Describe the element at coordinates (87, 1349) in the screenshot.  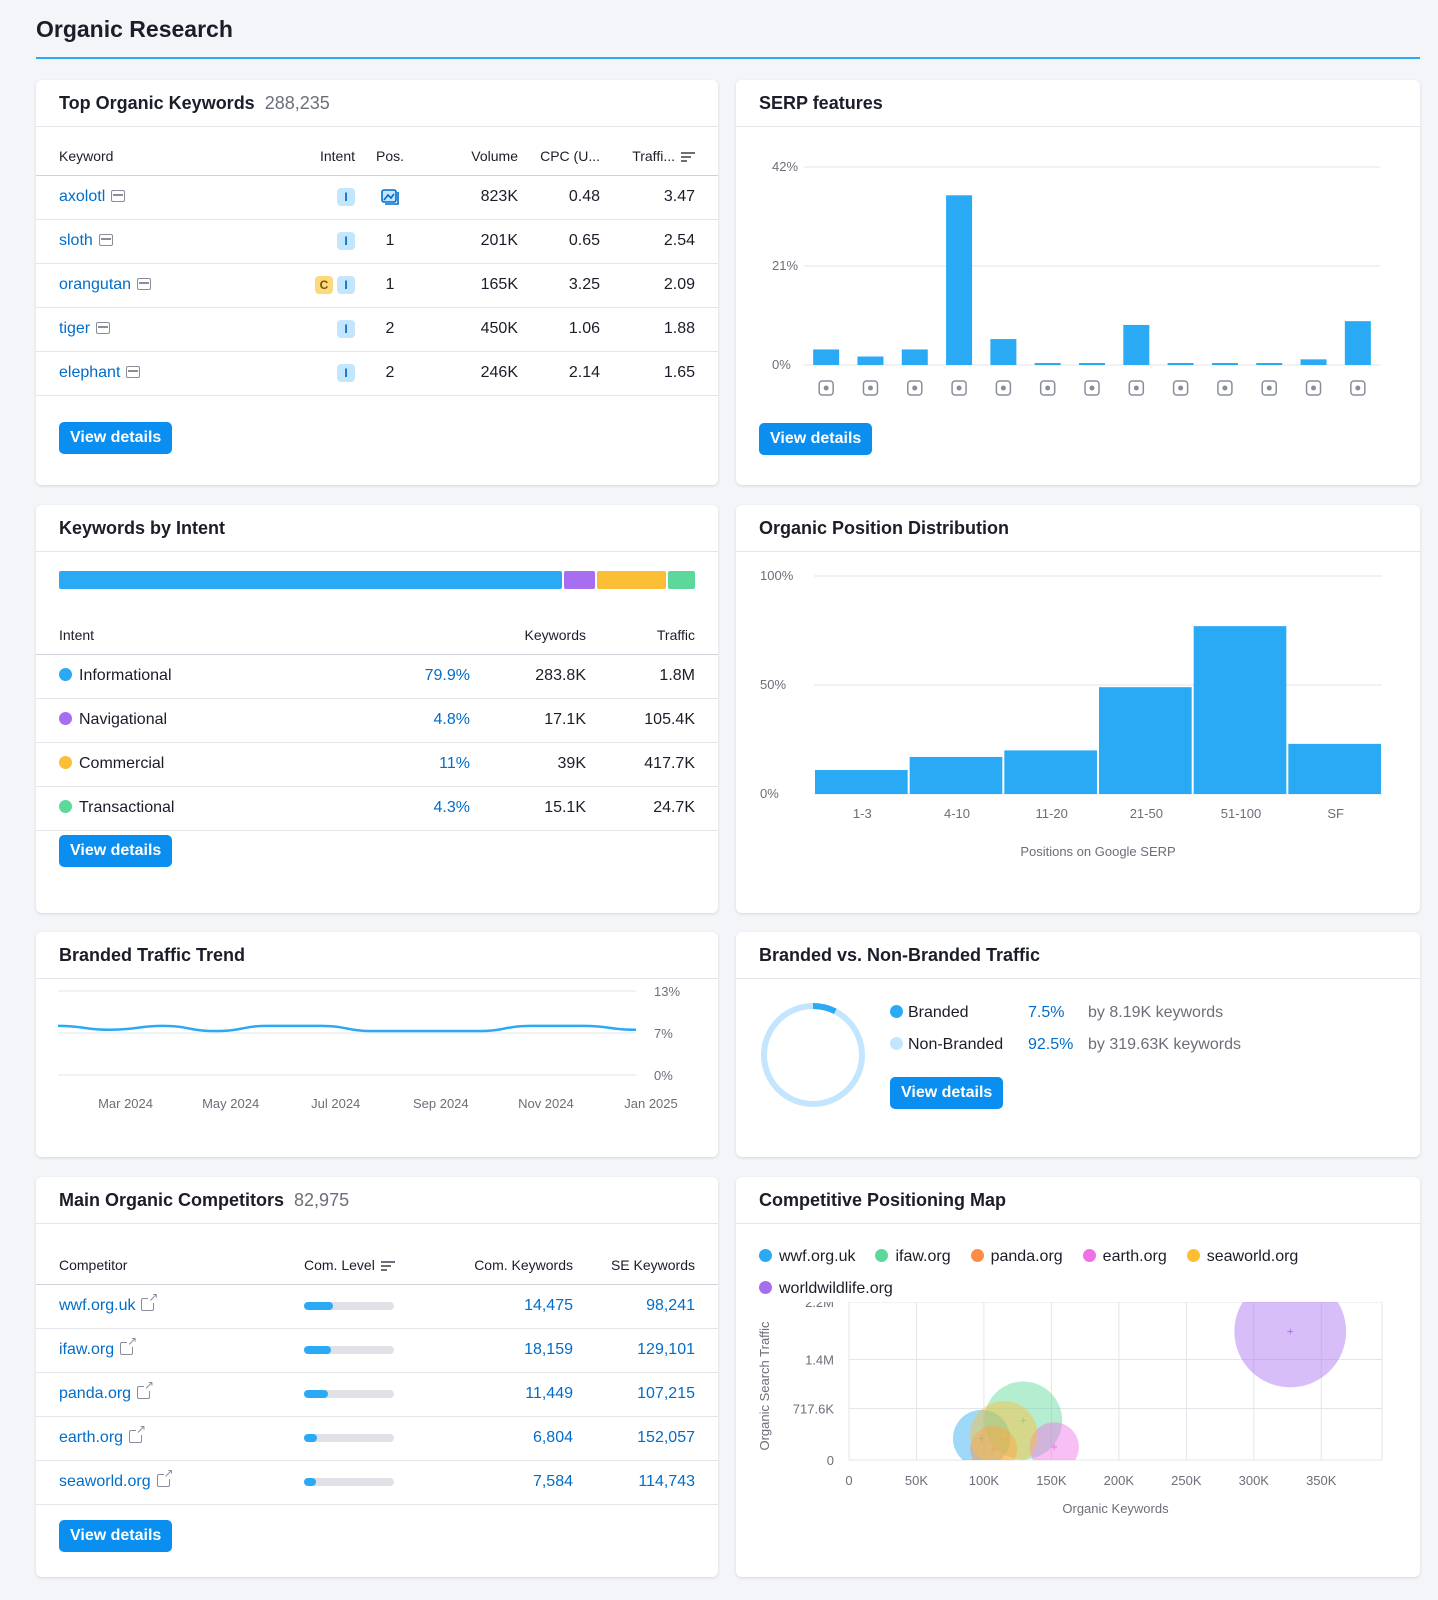
I see `competitor-link: ifaw.org` at that location.